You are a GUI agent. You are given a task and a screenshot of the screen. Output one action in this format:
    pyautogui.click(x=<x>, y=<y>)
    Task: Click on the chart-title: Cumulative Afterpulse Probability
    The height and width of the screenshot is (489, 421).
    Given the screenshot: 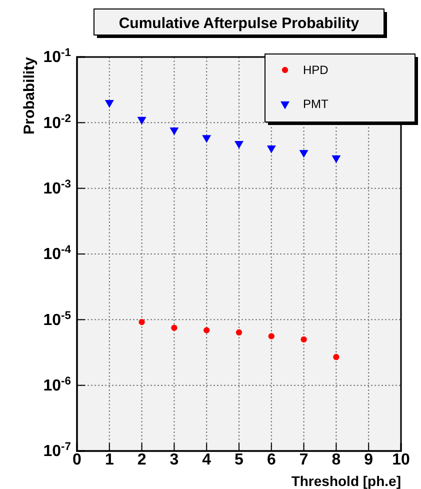 What is the action you would take?
    pyautogui.click(x=239, y=23)
    